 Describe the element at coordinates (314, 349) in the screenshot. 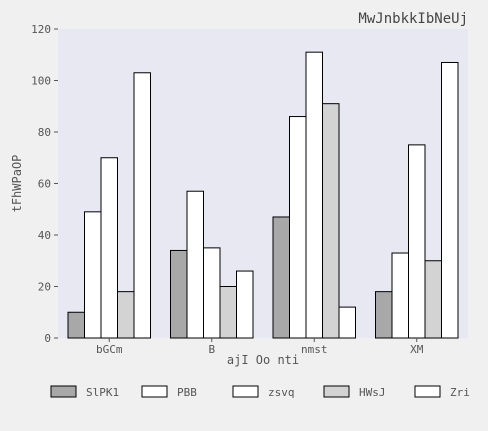

I see `x-tick-label: nmst` at that location.